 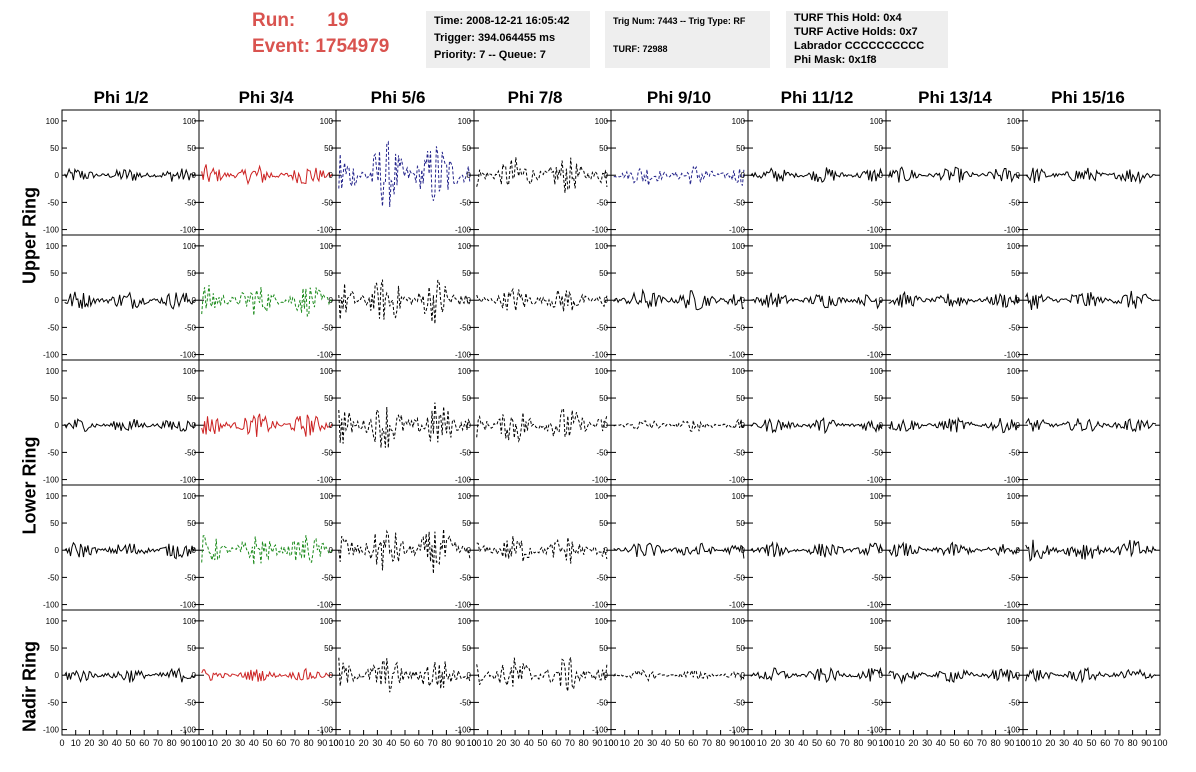 I want to click on x-tick-label: 80, so click(x=446, y=743).